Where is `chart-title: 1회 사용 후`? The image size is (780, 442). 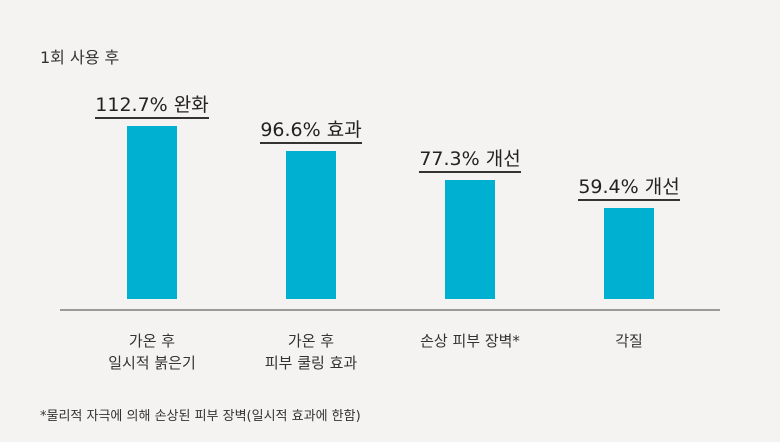
chart-title: 1회 사용 후 is located at coordinates (80, 57).